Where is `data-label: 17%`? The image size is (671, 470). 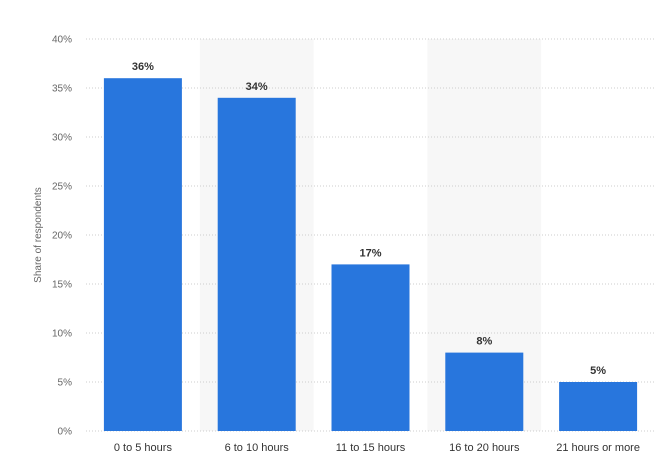 data-label: 17% is located at coordinates (370, 253).